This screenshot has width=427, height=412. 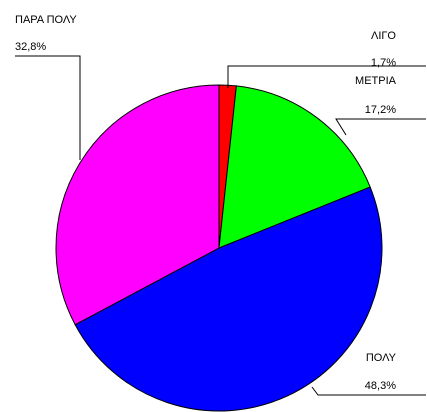 I want to click on slice-value-label: 48,3%, so click(x=380, y=386).